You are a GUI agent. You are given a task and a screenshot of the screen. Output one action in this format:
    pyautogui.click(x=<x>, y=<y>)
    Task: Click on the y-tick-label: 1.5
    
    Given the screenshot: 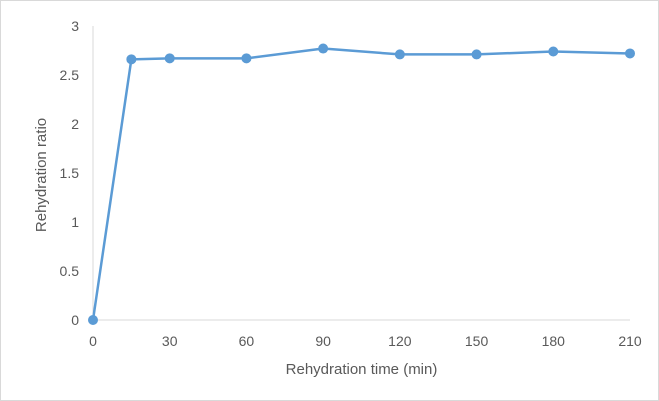 What is the action you would take?
    pyautogui.click(x=70, y=173)
    